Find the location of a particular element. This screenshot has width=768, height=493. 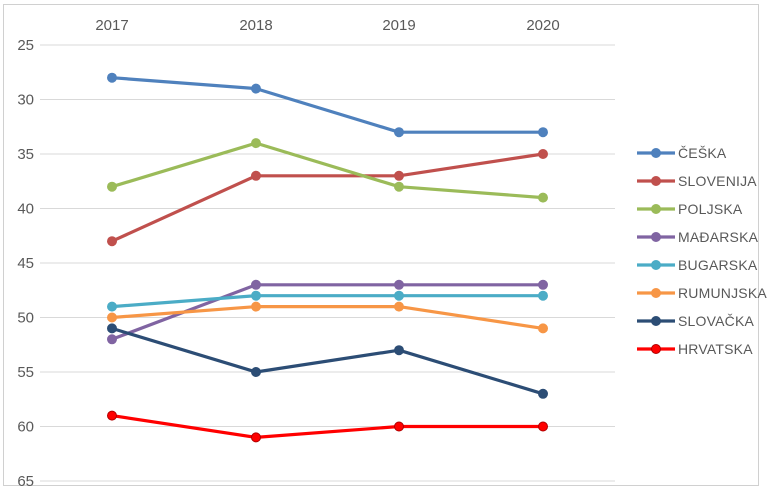

y-axis-tick-label: 45 is located at coordinates (25, 263).